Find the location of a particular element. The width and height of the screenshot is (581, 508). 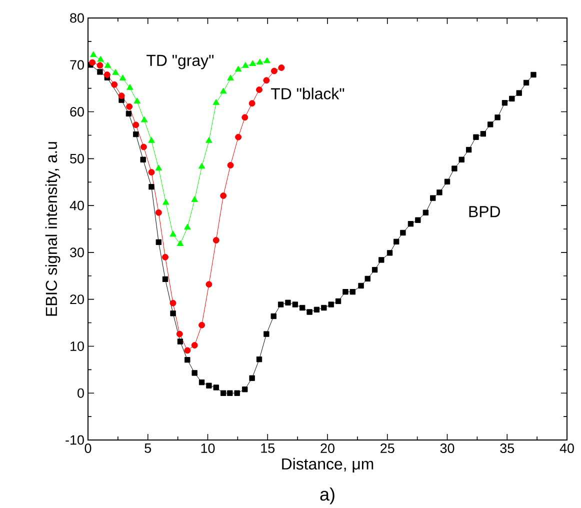

y-tick-label: 60 is located at coordinates (77, 112).